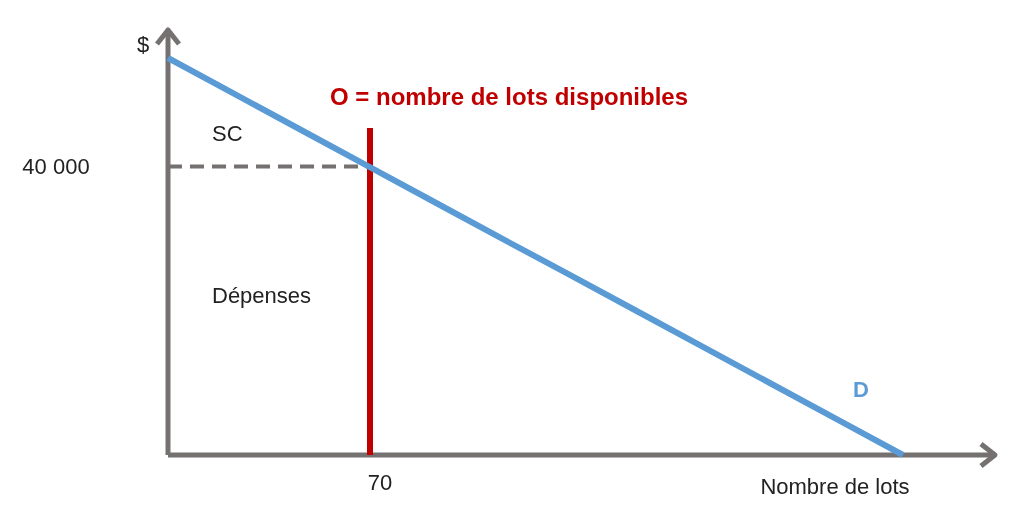 The height and width of the screenshot is (516, 1024). Describe the element at coordinates (835, 486) in the screenshot. I see `x-axis-title: Nombre de lots` at that location.